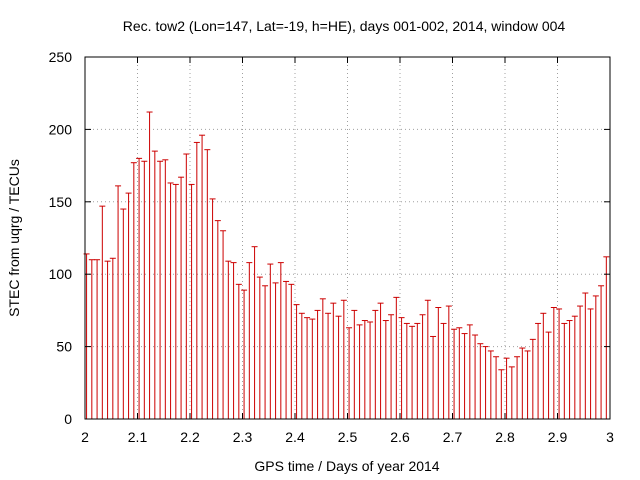 Image resolution: width=640 pixels, height=480 pixels. What do you see at coordinates (64, 347) in the screenshot?
I see `y-tick-label: 50` at bounding box center [64, 347].